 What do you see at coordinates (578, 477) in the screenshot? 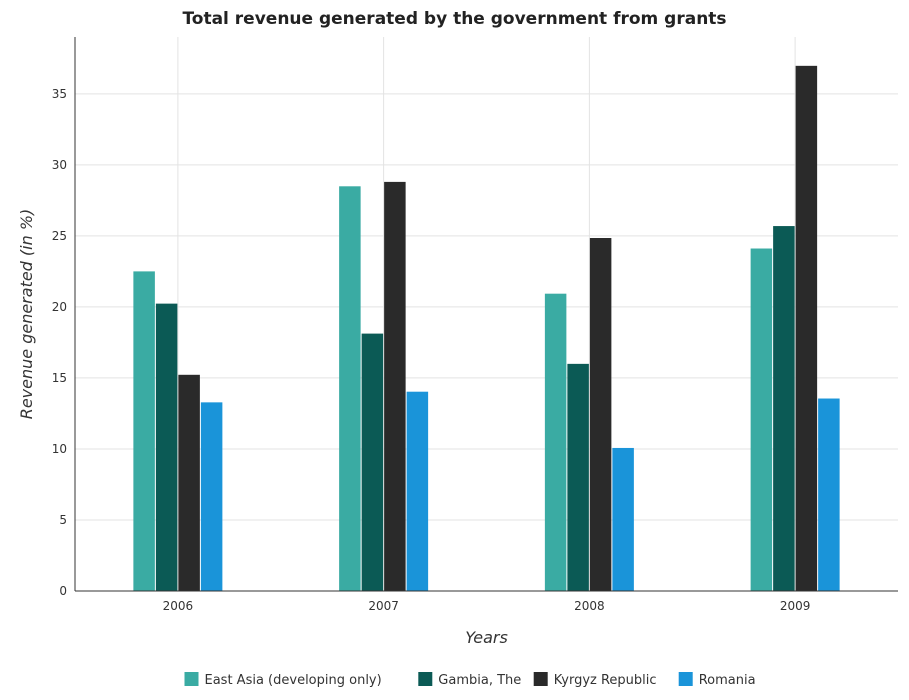
I see `bar-gambia-the-2008` at bounding box center [578, 477].